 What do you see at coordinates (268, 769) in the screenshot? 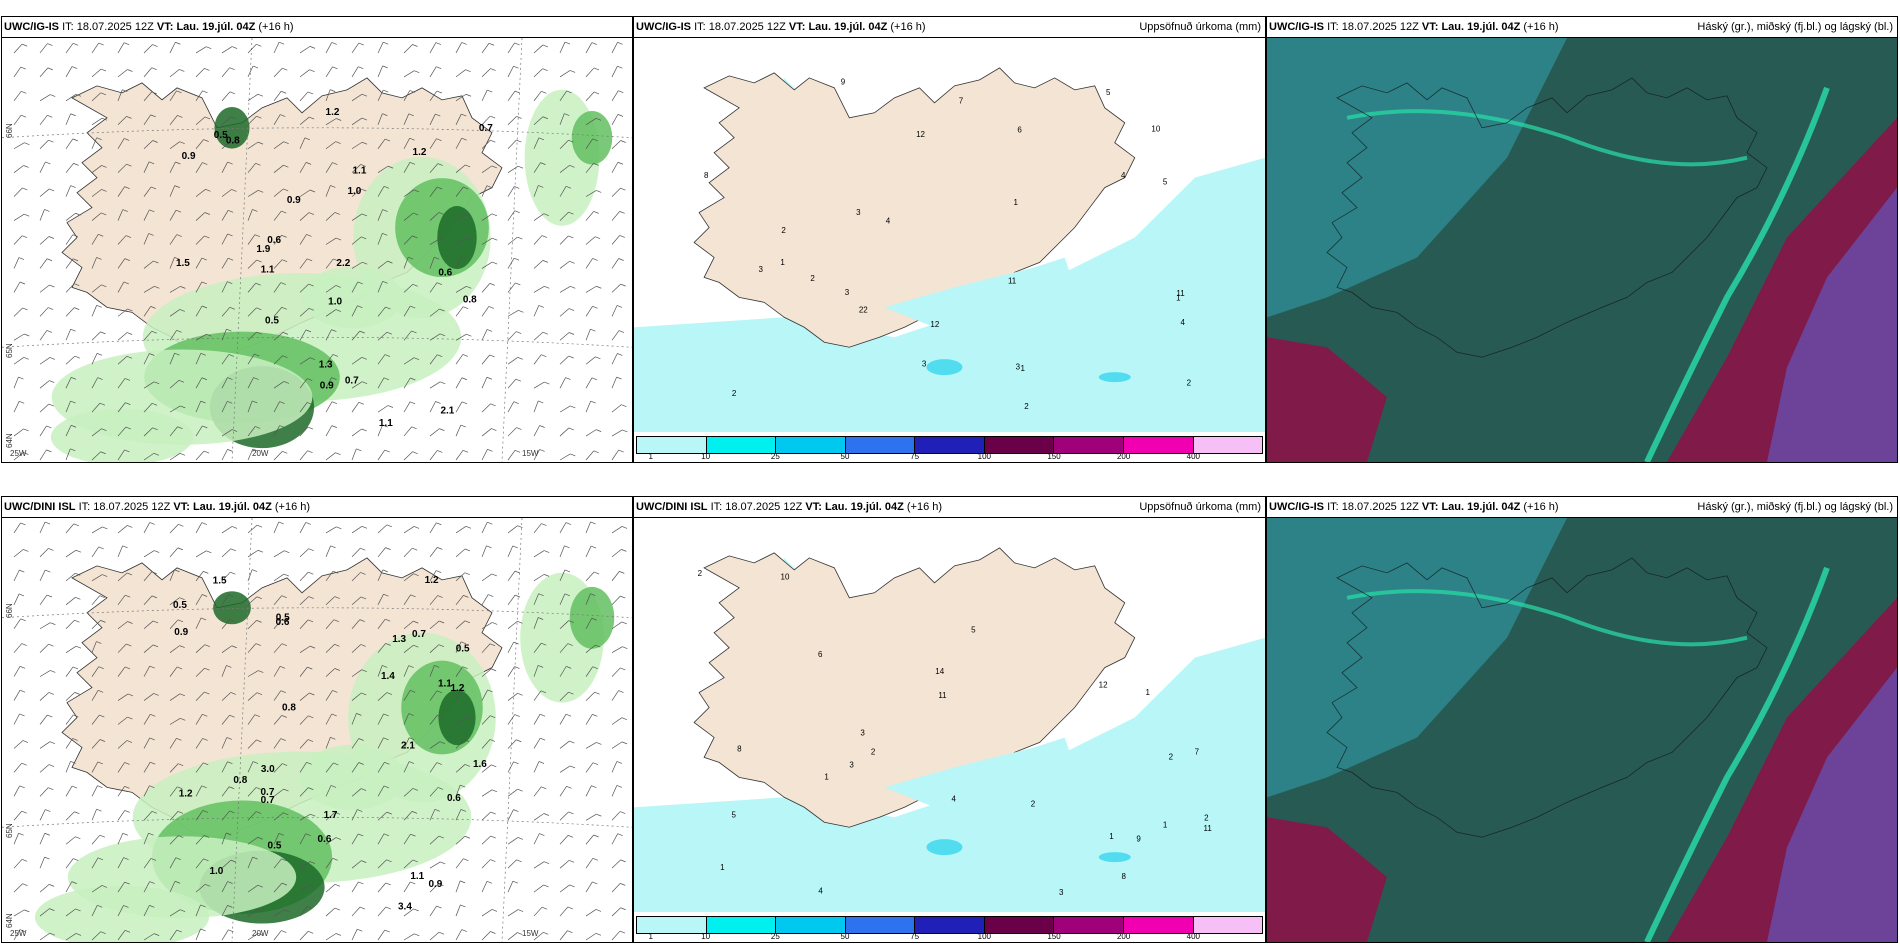
I see `contour-label: 3.0` at bounding box center [268, 769].